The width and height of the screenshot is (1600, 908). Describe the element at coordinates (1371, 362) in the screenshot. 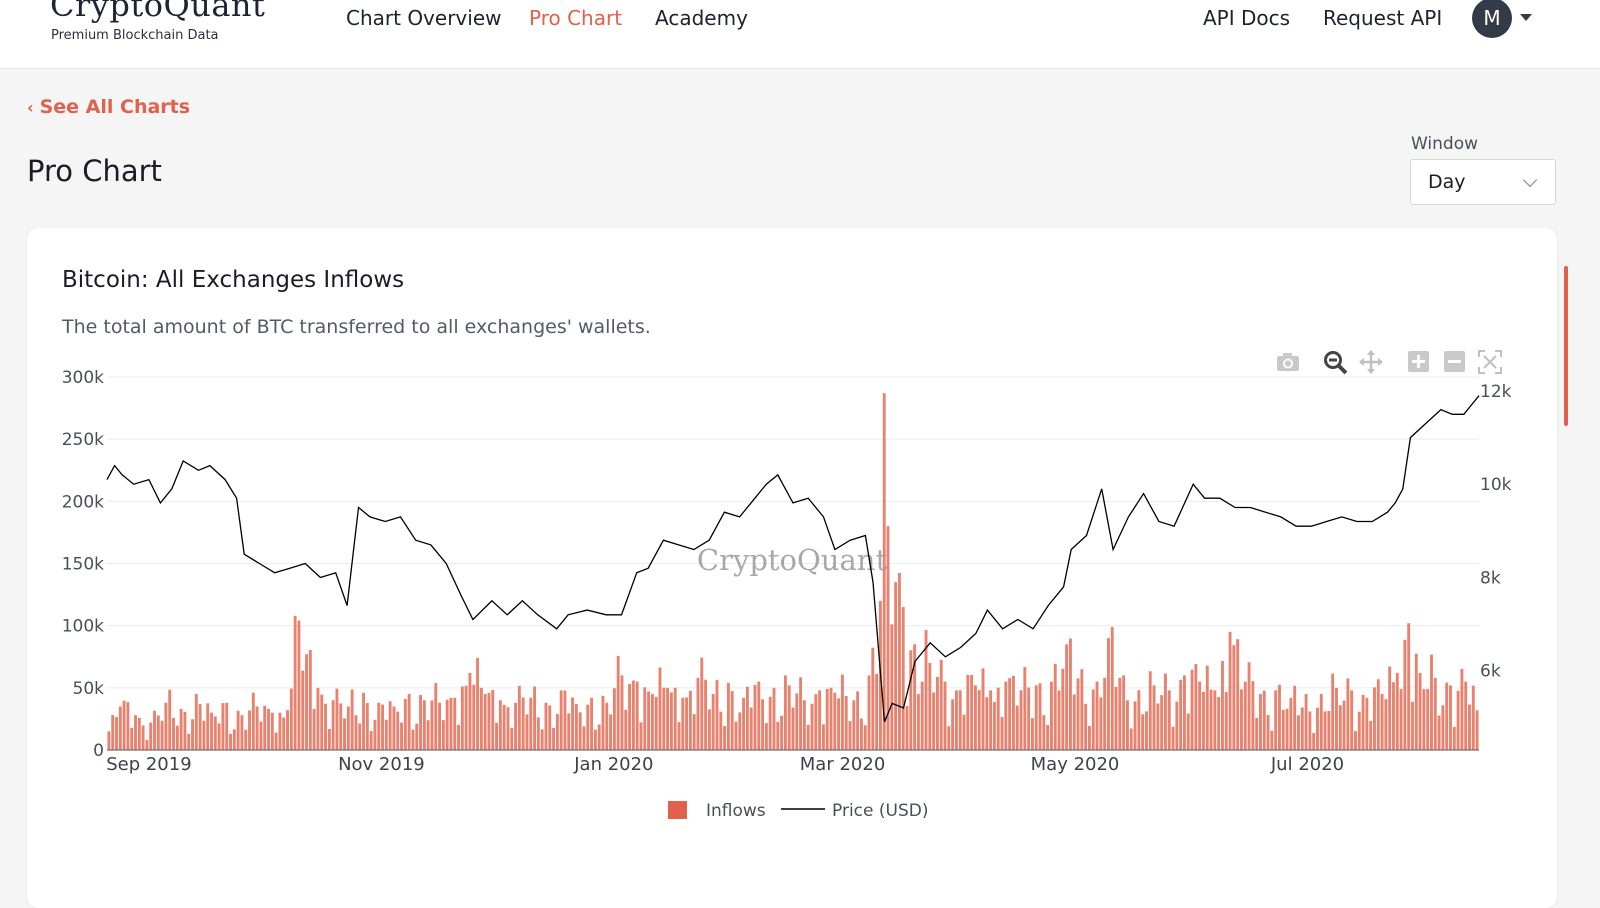

I see `pan-icon` at that location.